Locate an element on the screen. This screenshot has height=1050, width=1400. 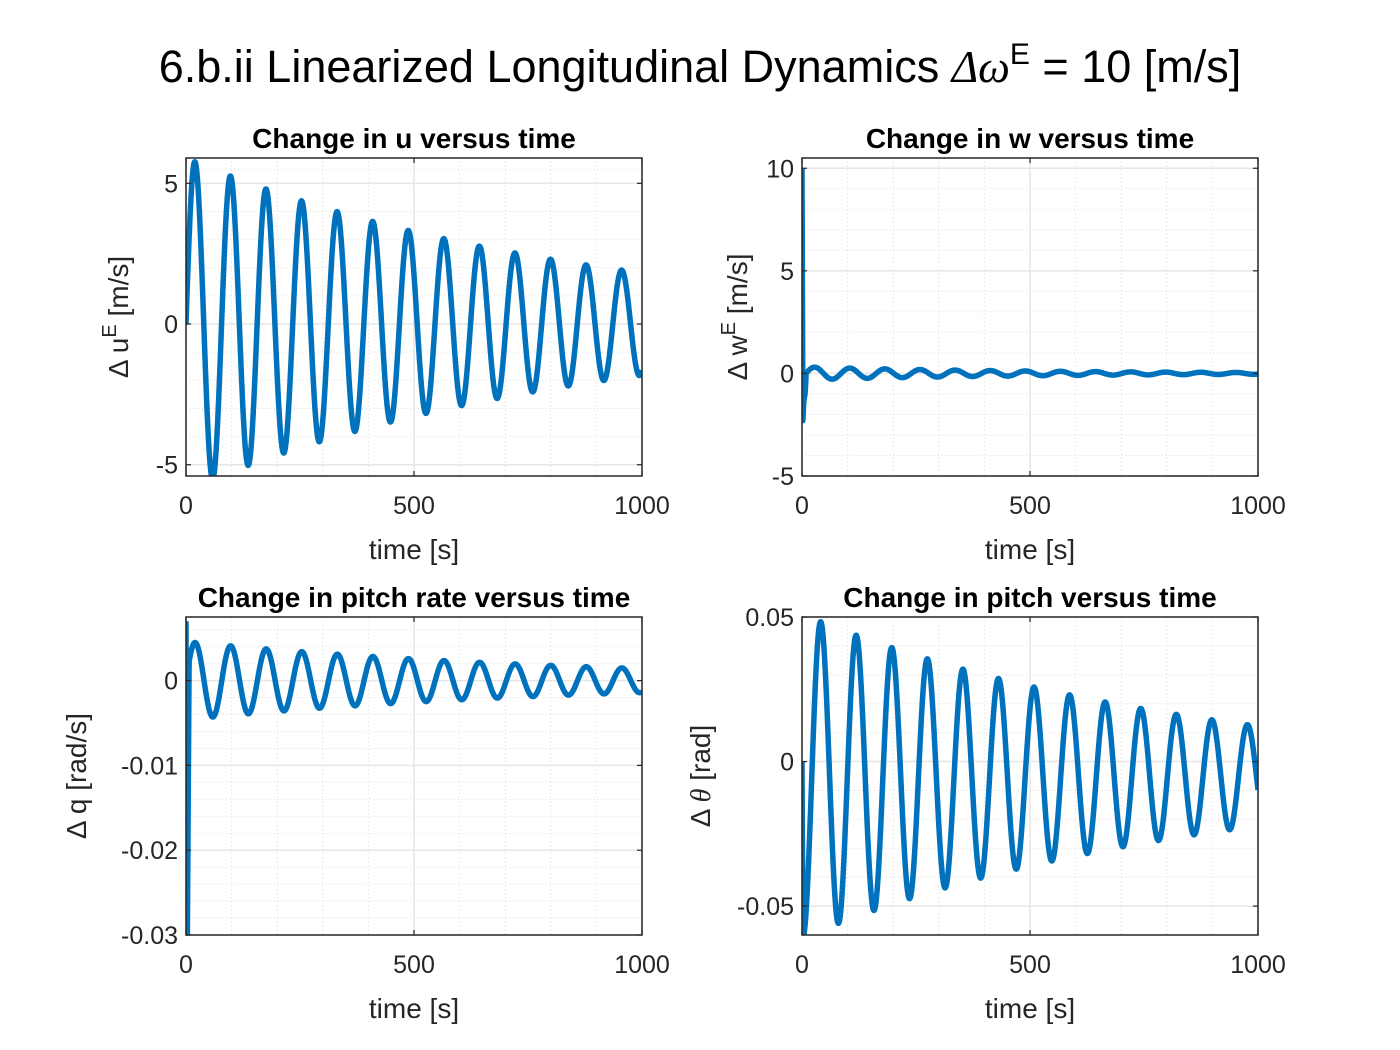
y-axis-label: Δ wE [m/s] is located at coordinates (735, 317).